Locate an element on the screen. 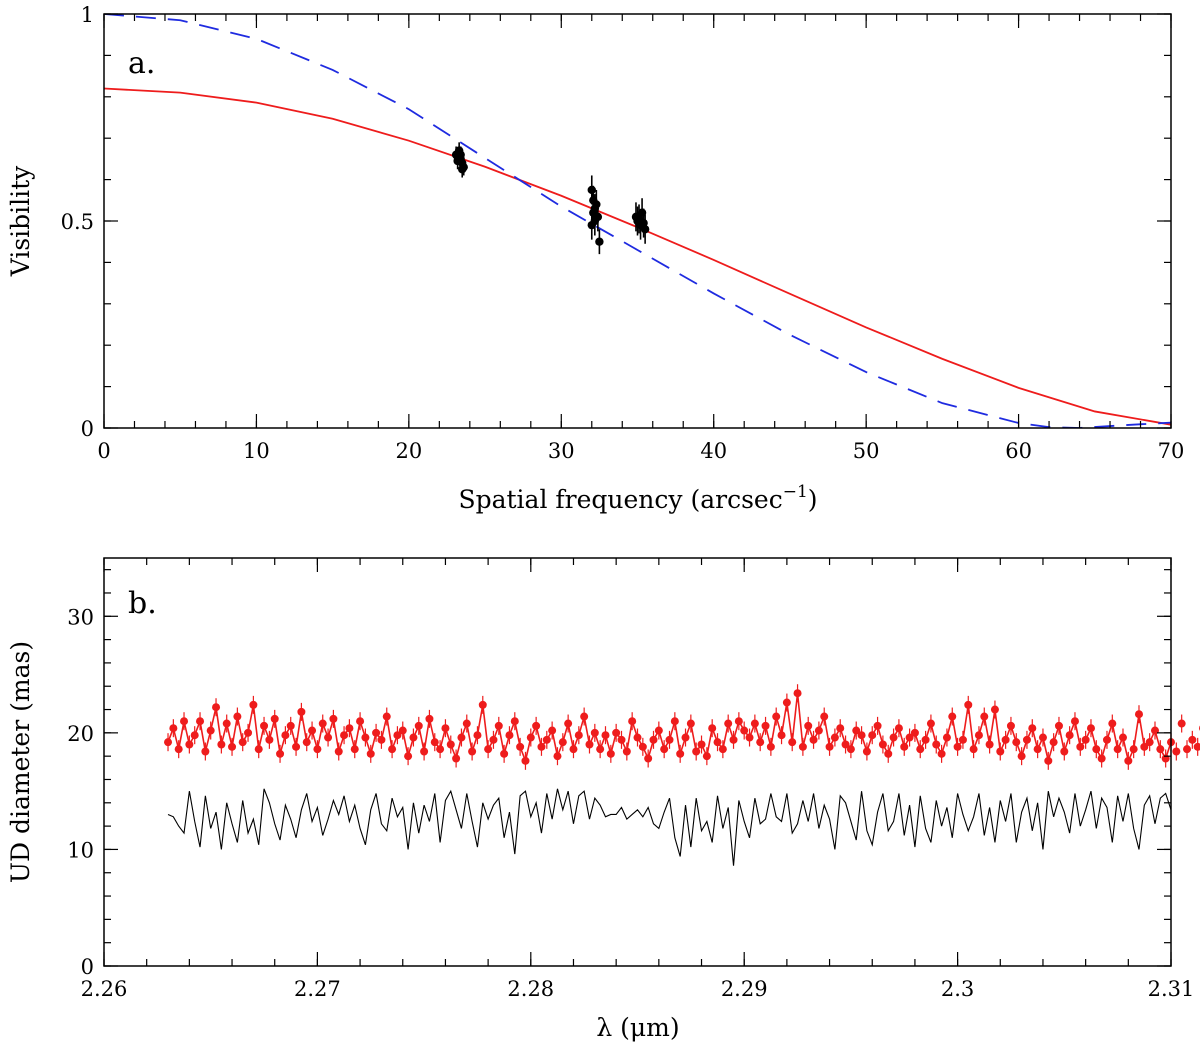 The width and height of the screenshot is (1200, 1049). a-y-tick-label: 0 is located at coordinates (87, 429).